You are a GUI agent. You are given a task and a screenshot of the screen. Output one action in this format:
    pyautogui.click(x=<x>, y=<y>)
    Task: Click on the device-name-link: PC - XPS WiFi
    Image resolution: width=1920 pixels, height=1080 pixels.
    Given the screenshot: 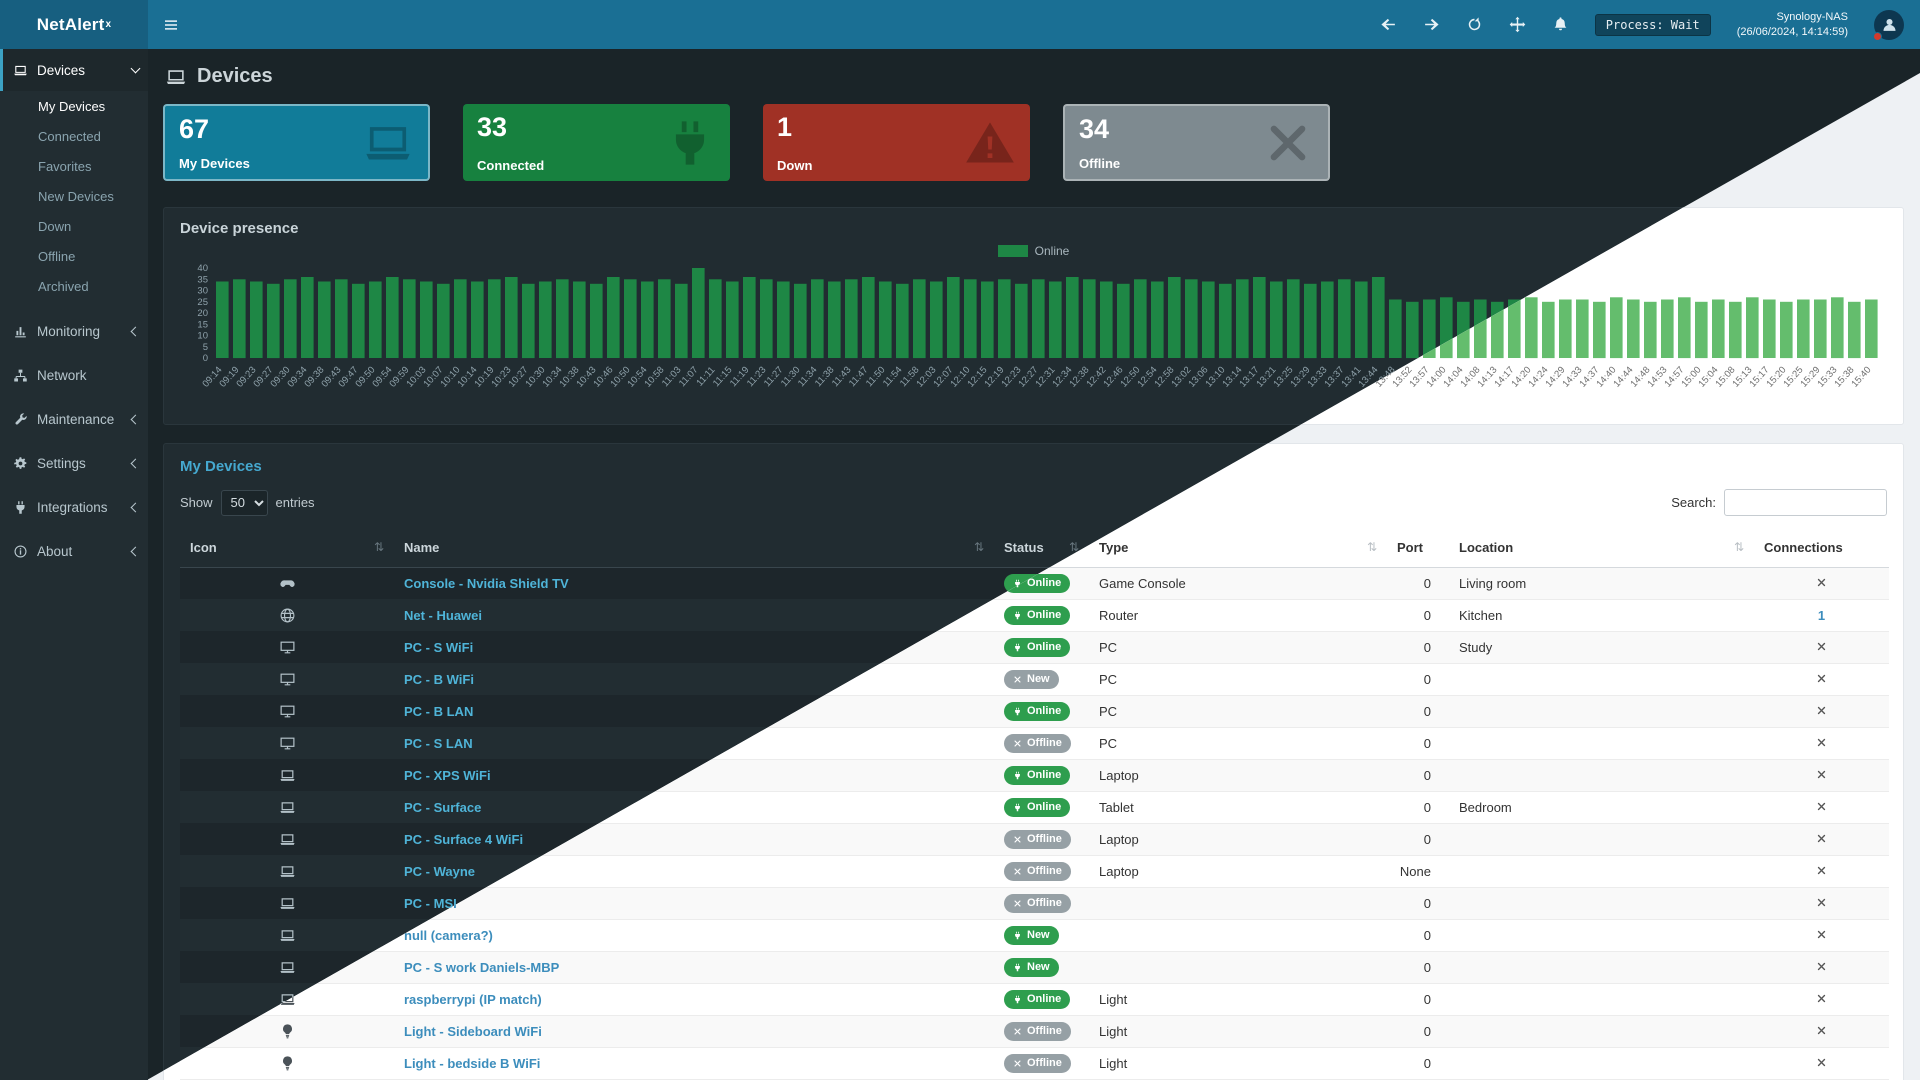 What is the action you would take?
    pyautogui.click(x=447, y=775)
    